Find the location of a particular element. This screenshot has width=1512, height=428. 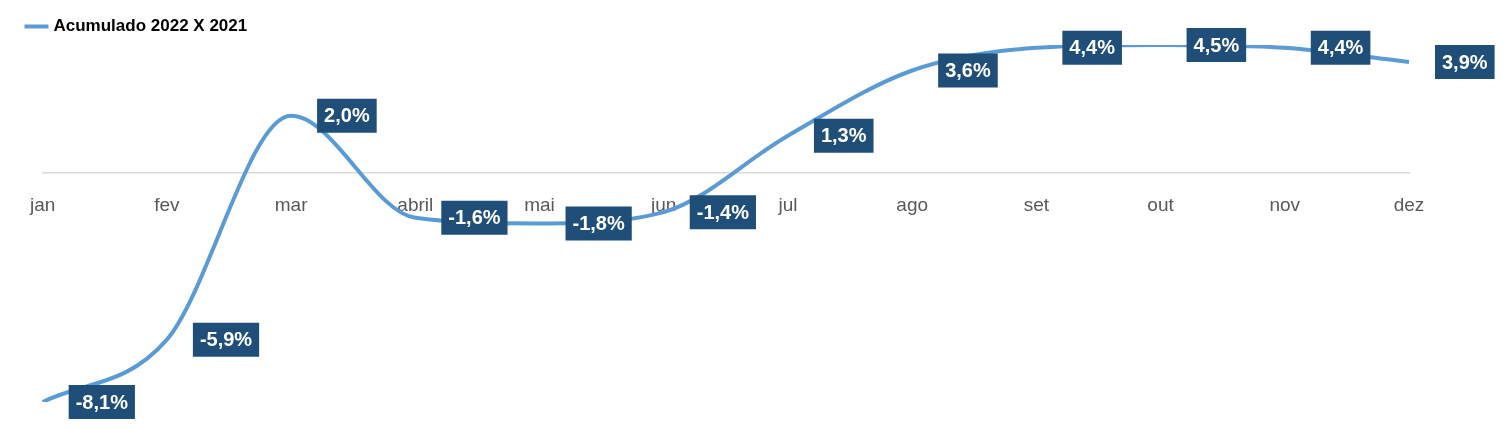

x-tick-label: jan is located at coordinates (42, 205).